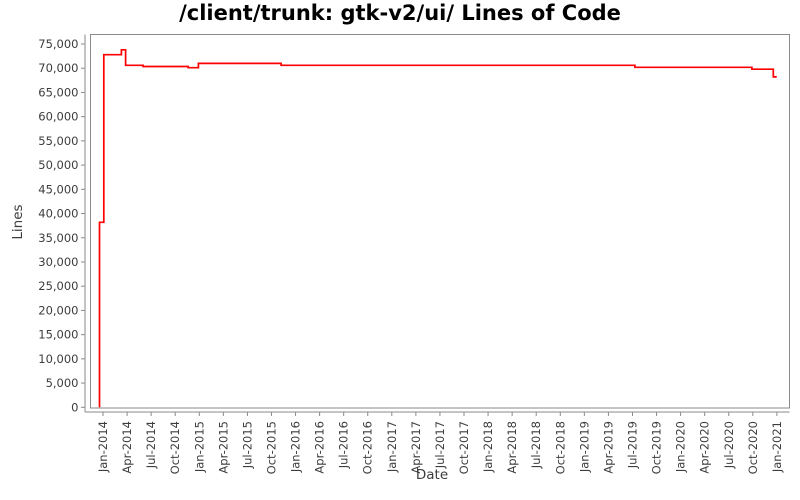 The width and height of the screenshot is (800, 500). Describe the element at coordinates (58, 141) in the screenshot. I see `y-tick-label: 55,000` at that location.